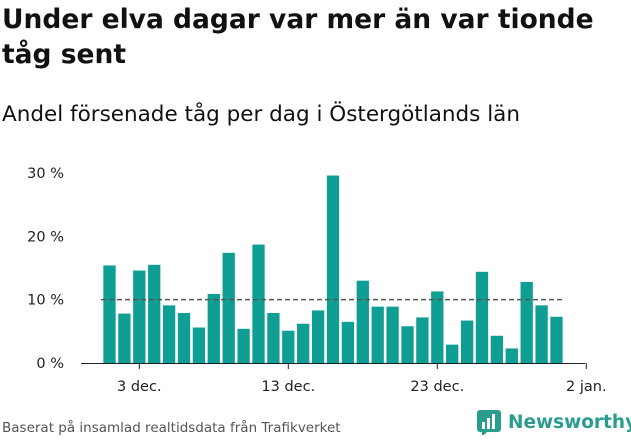  Describe the element at coordinates (288, 387) in the screenshot. I see `x-tick-label: 13 dec.` at that location.